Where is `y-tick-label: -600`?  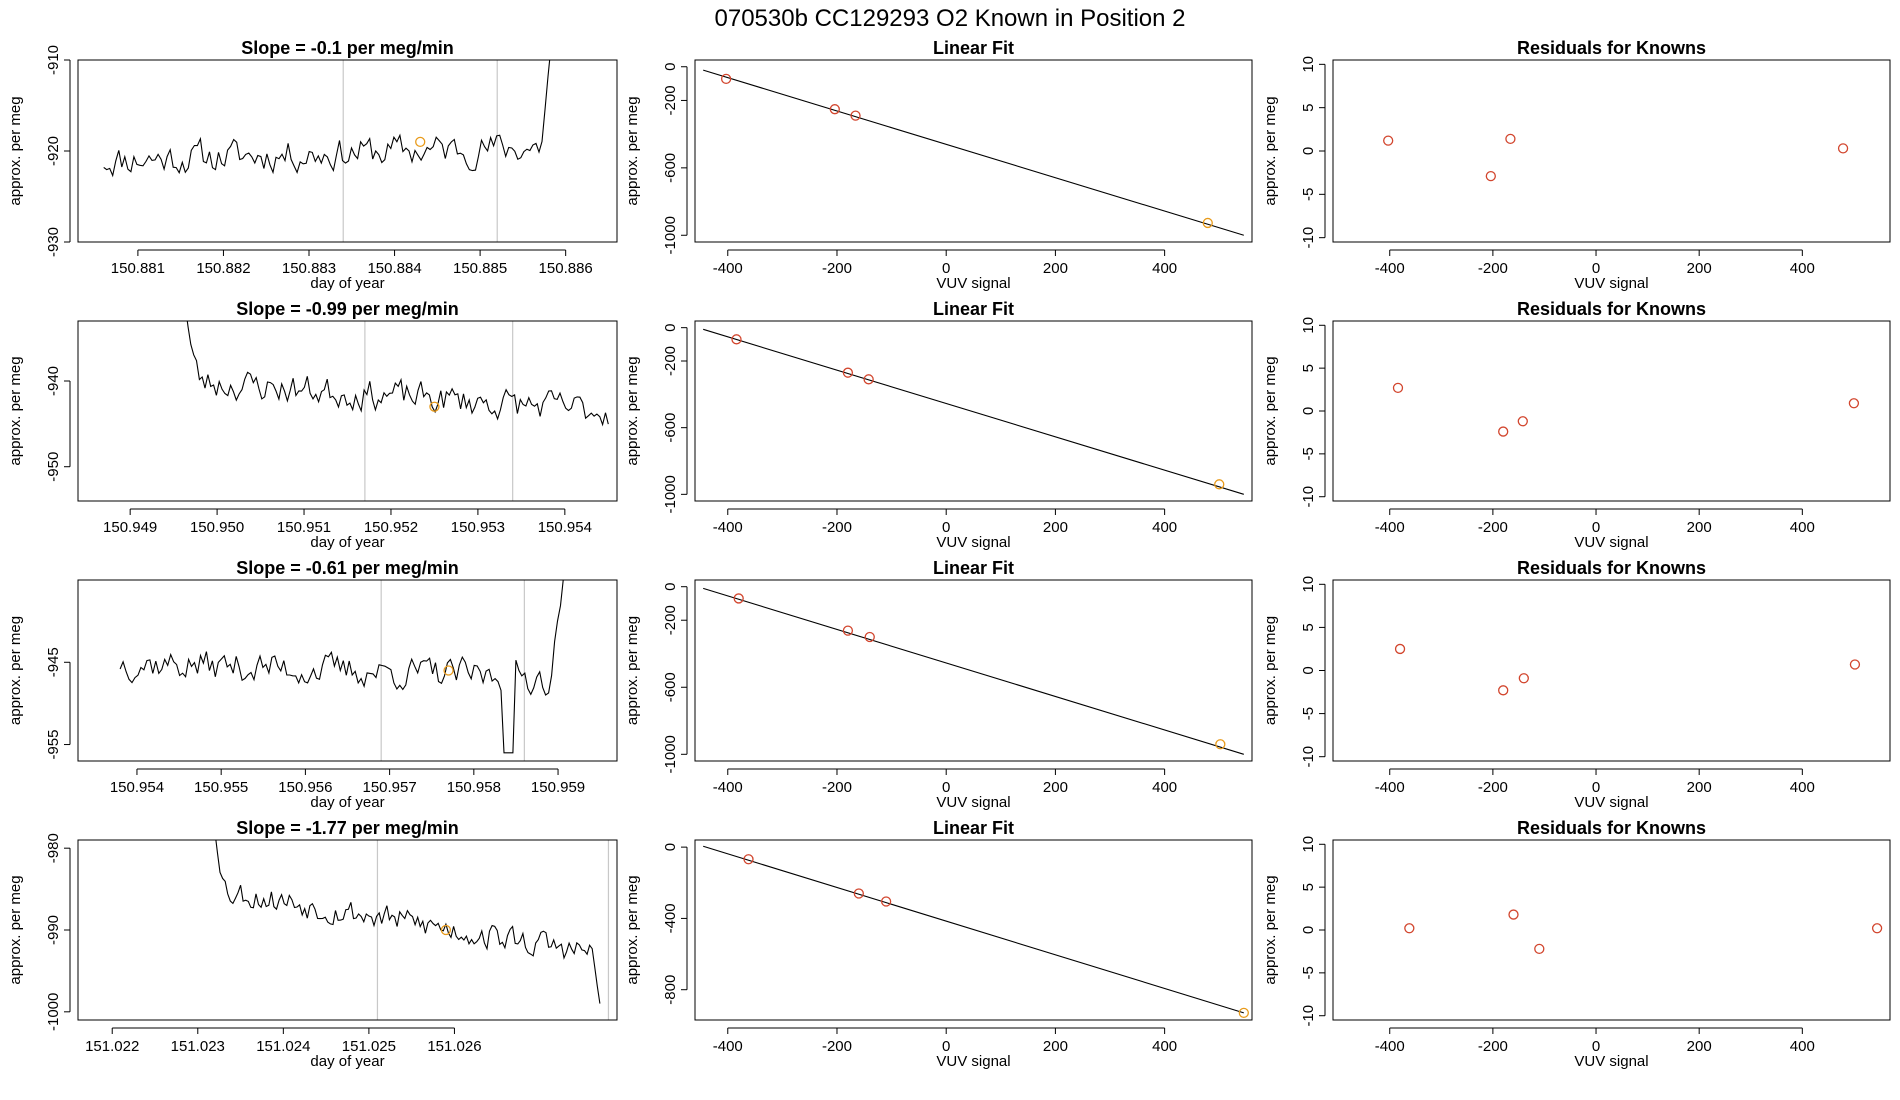
y-tick-label: -600 is located at coordinates (670, 428).